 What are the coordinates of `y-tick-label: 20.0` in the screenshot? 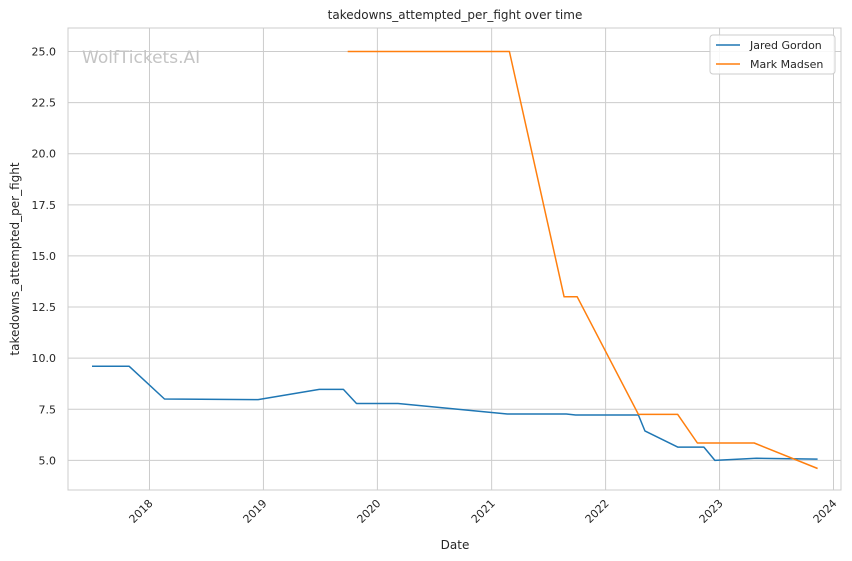 It's located at (44, 154).